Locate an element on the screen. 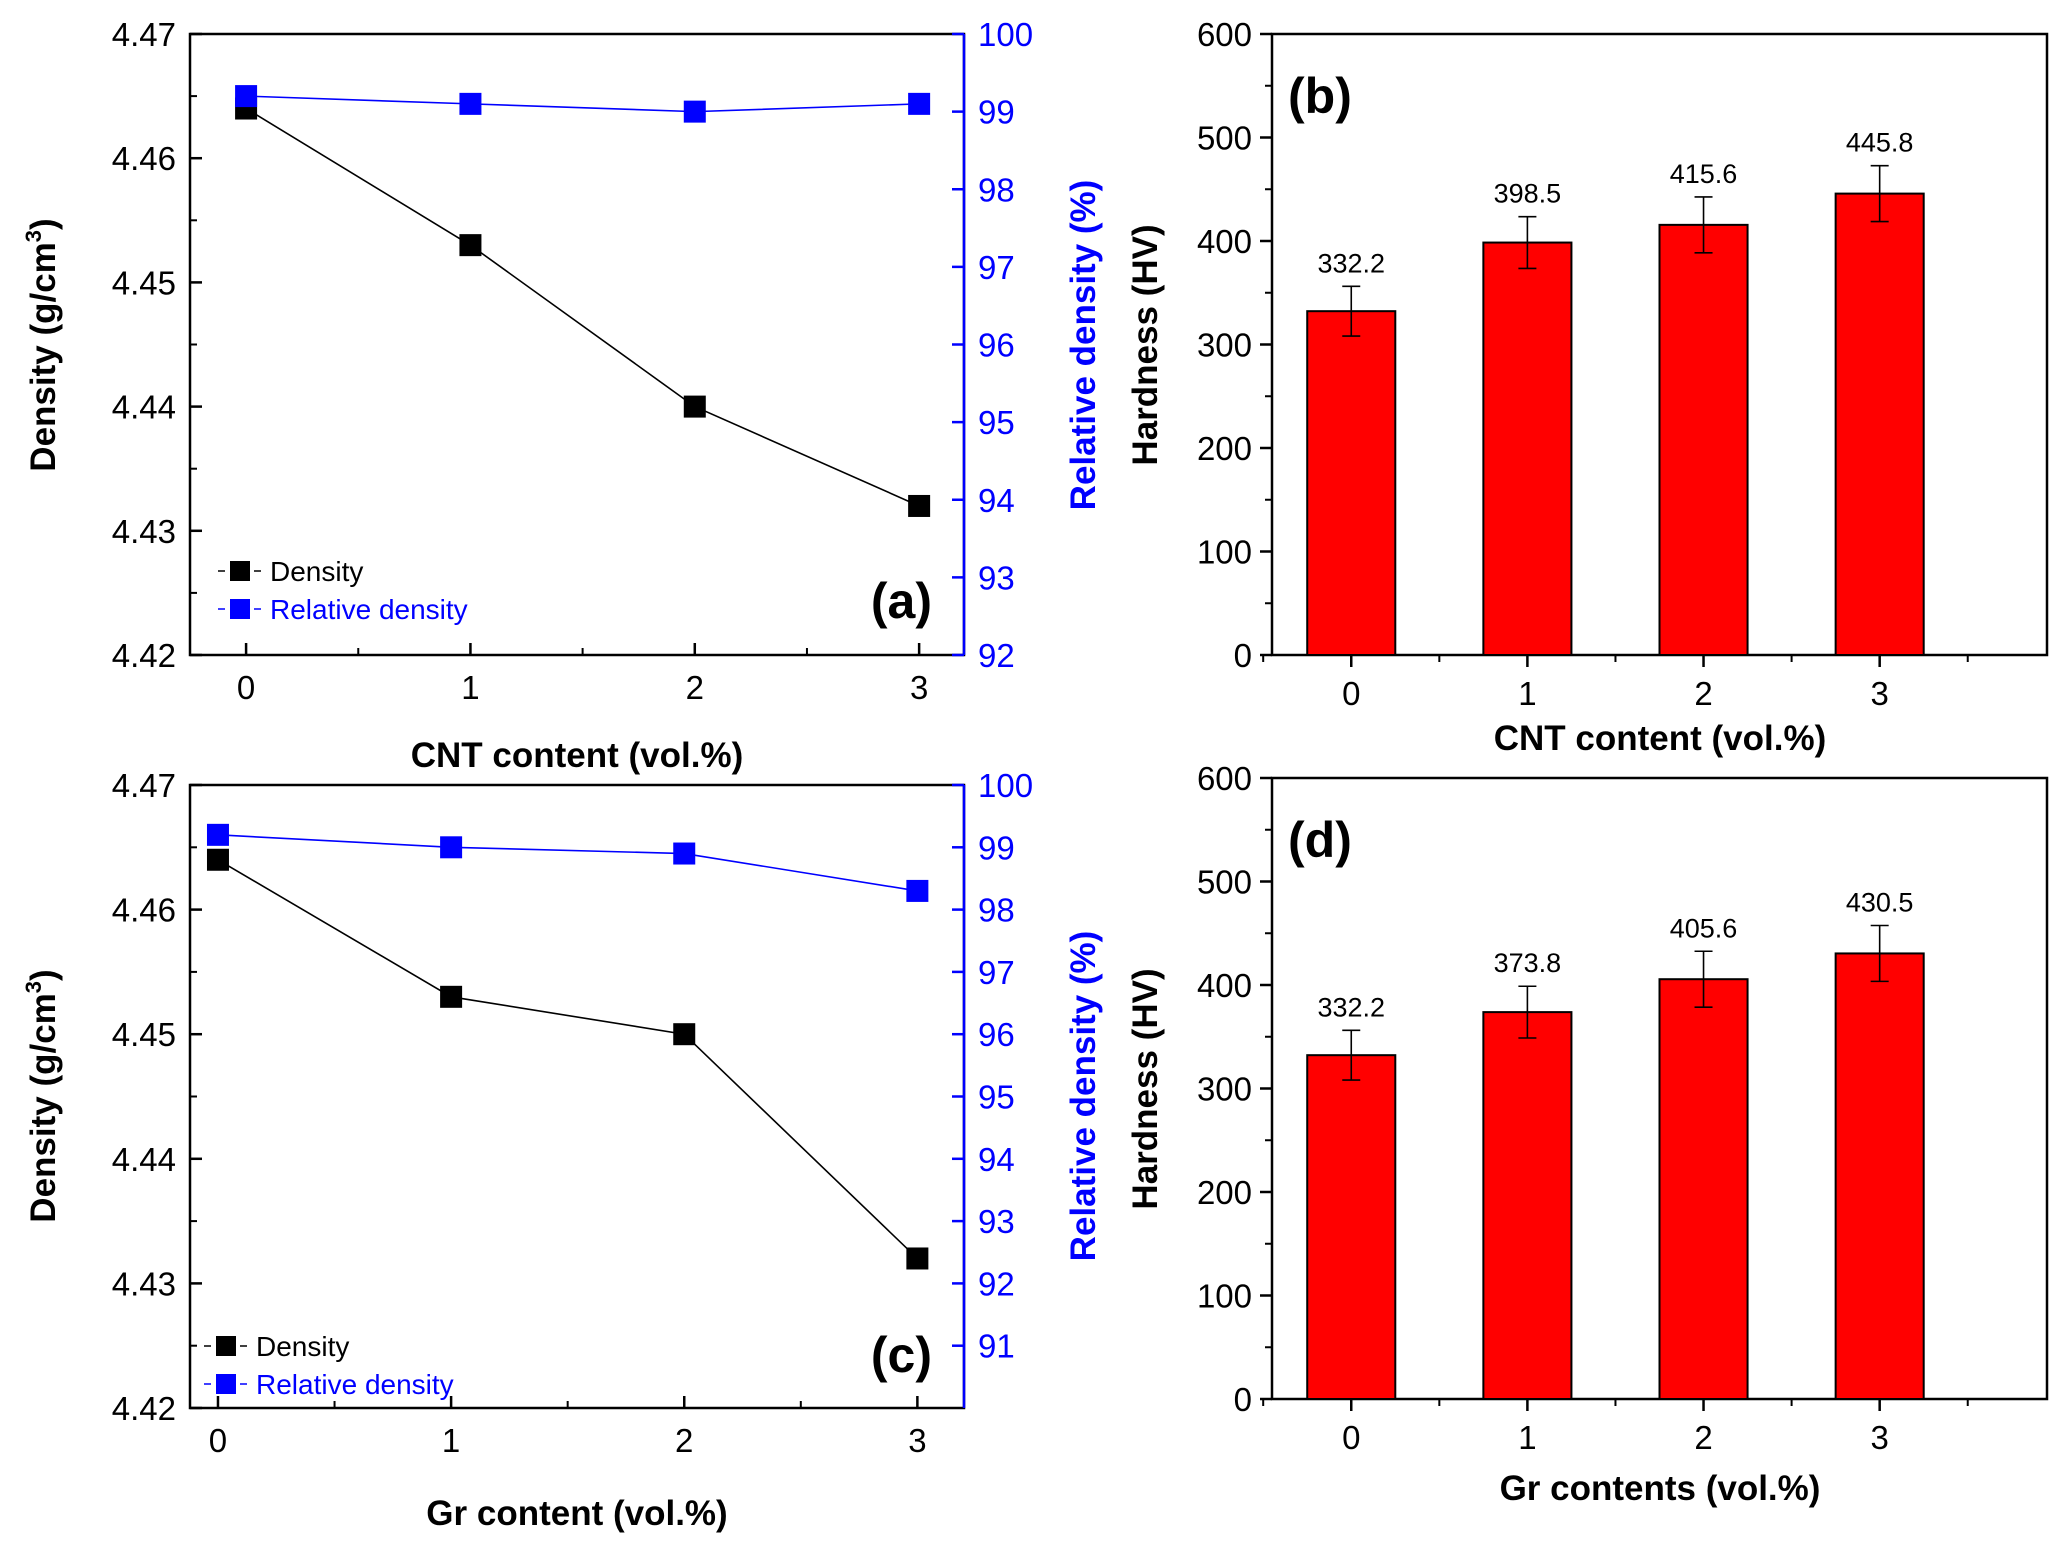 The image size is (2060, 1550). data-label: 415.6 is located at coordinates (1704, 174).